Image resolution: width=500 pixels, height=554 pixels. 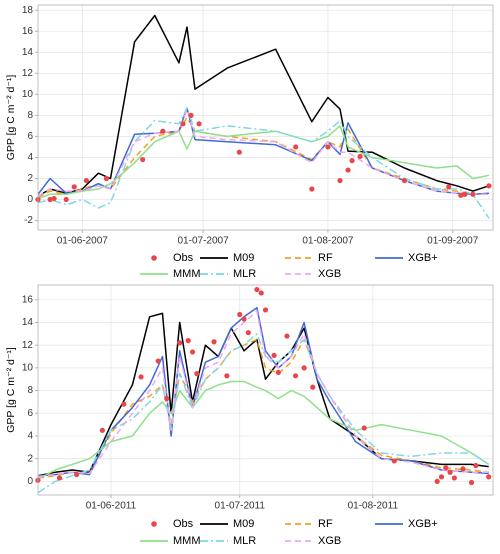 What do you see at coordinates (325, 258) in the screenshot?
I see `legend-label: RF` at bounding box center [325, 258].